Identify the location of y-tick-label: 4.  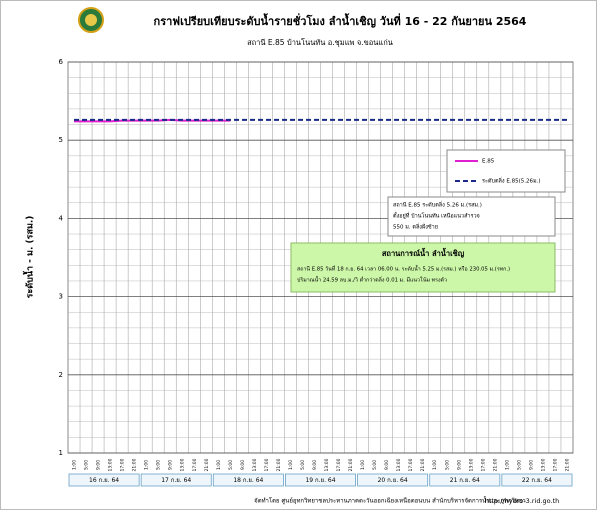
(61, 218).